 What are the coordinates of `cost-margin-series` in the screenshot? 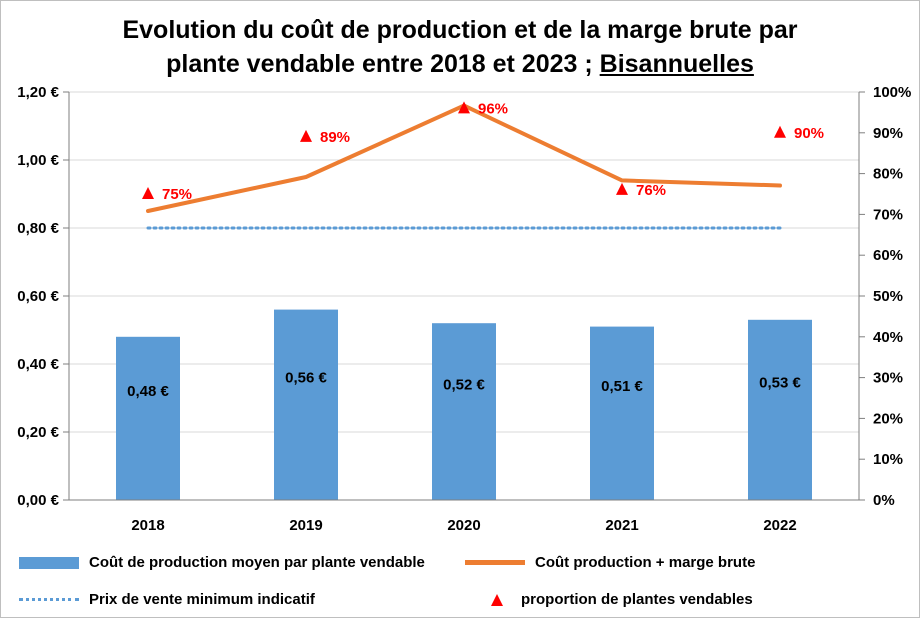 It's located at (464, 158).